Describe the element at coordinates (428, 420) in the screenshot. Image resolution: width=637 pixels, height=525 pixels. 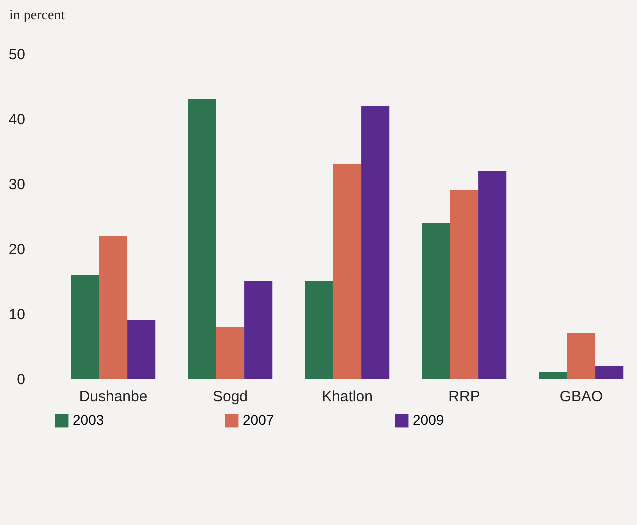
I see `legend-label: 2009` at that location.